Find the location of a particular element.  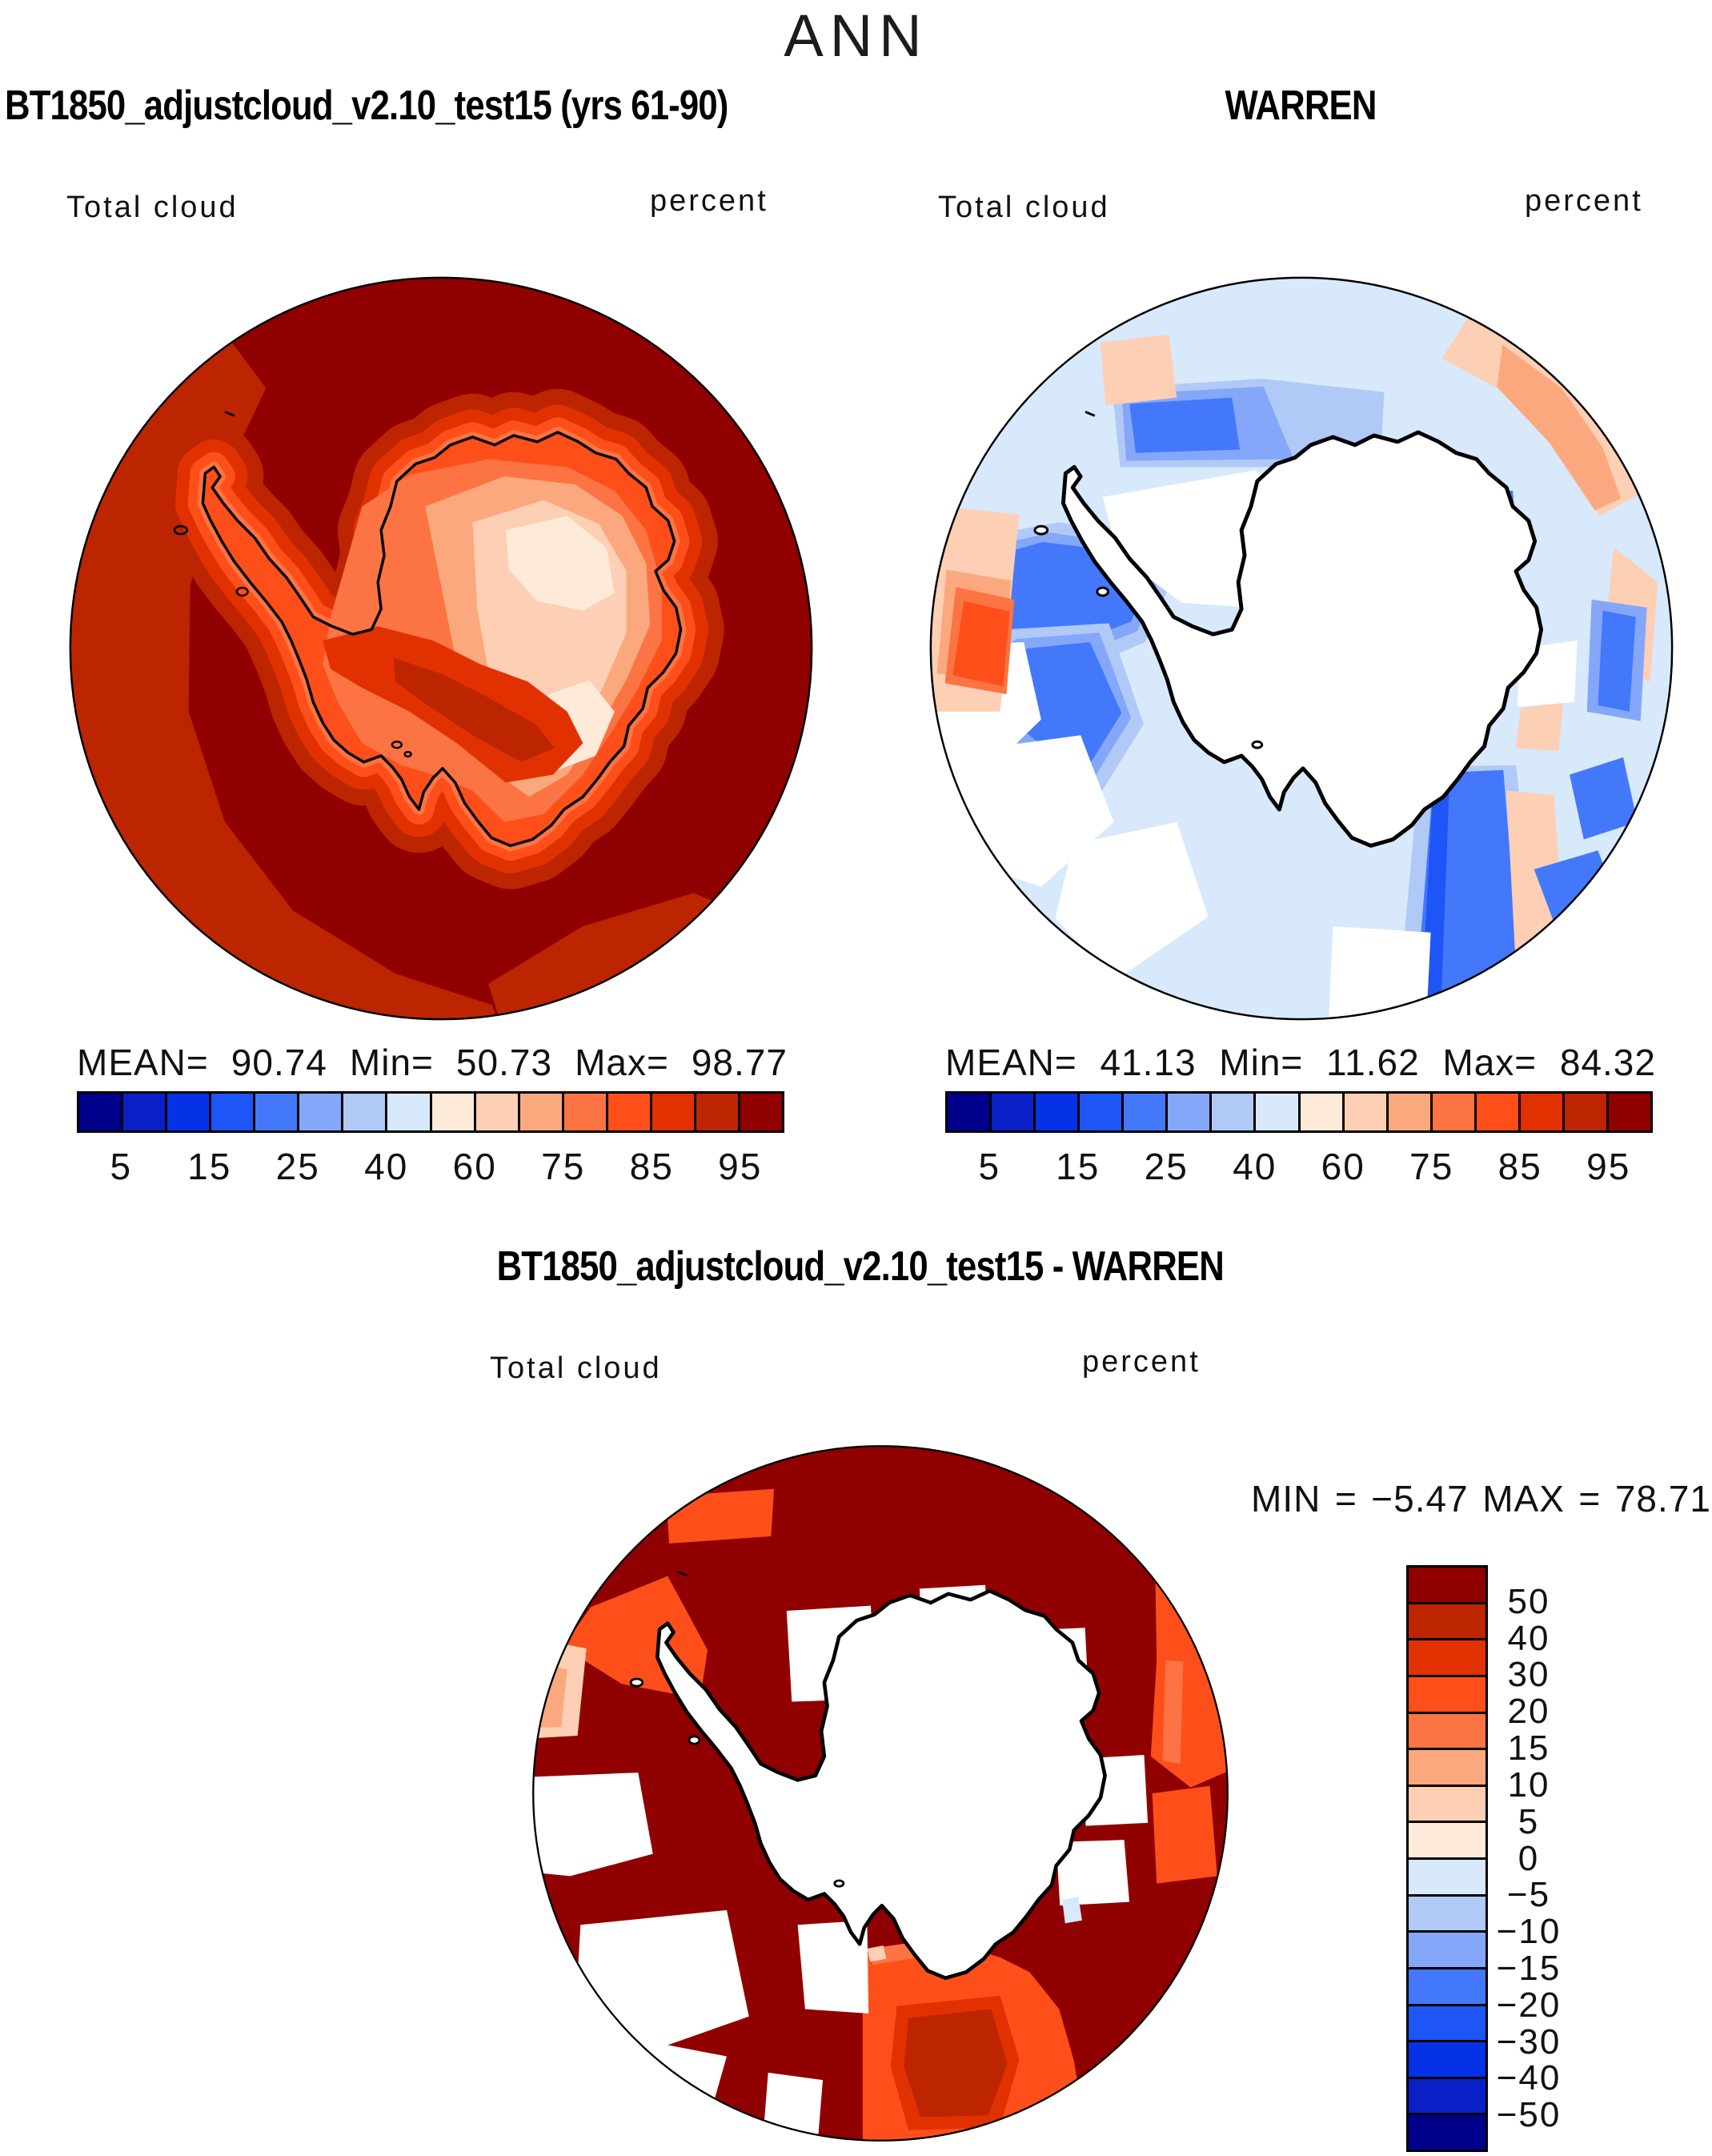

colorbar-tick-label: 85 is located at coordinates (652, 1166).